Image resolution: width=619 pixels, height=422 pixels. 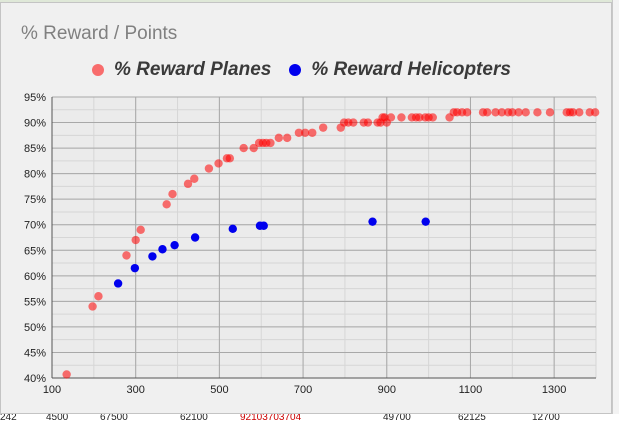 I want to click on y-tick-label: 50%, so click(x=35, y=328).